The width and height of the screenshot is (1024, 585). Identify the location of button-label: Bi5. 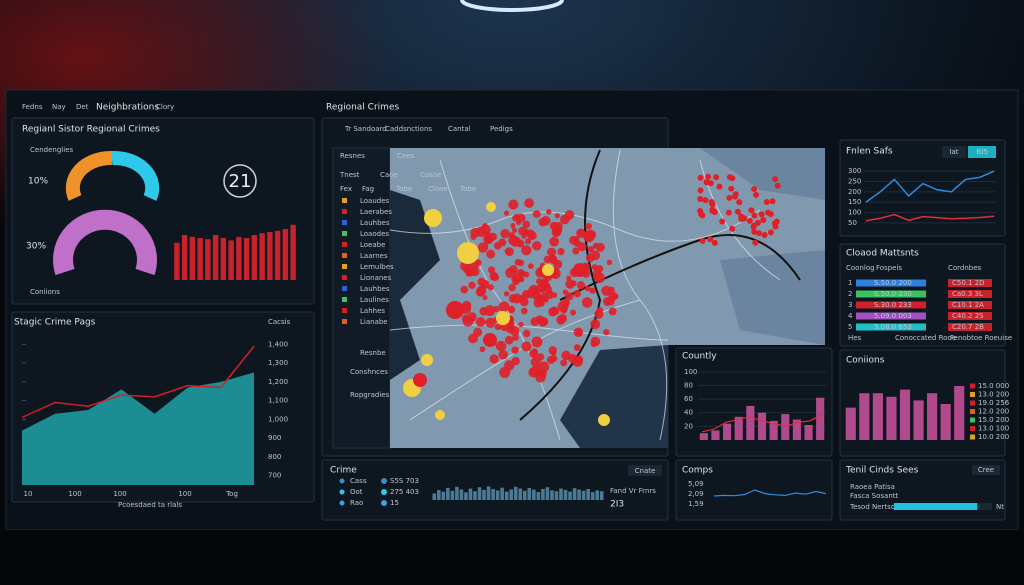
(981, 152).